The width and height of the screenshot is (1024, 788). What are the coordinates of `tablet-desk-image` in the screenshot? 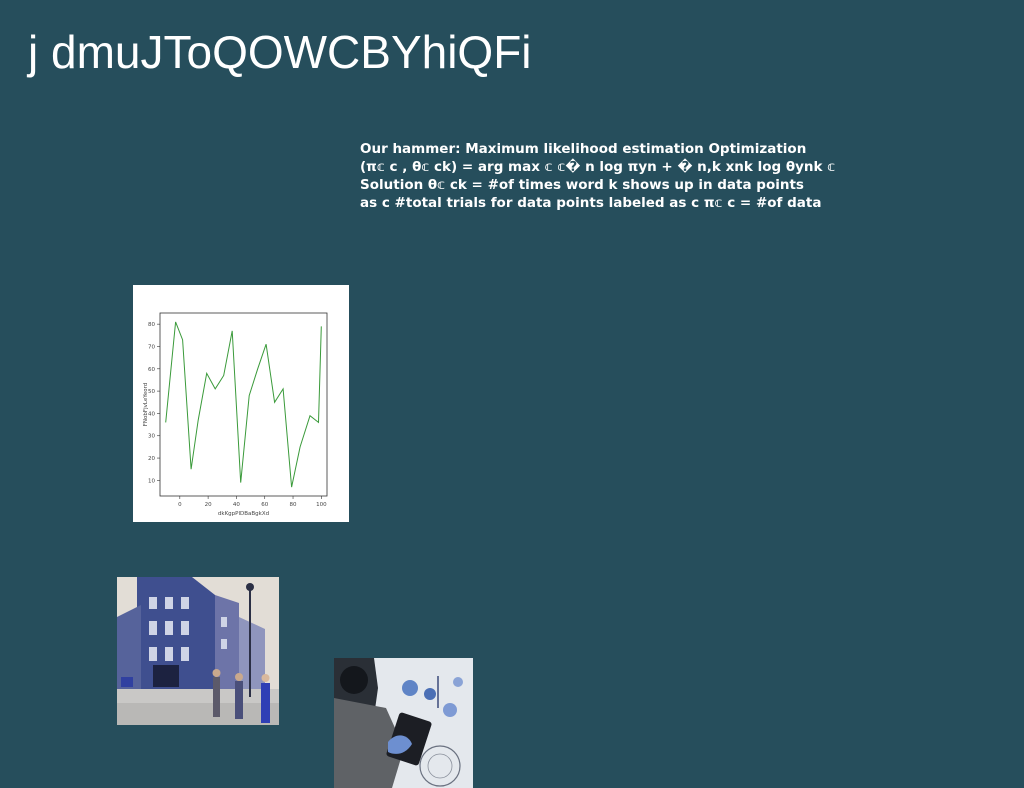 It's located at (403, 723).